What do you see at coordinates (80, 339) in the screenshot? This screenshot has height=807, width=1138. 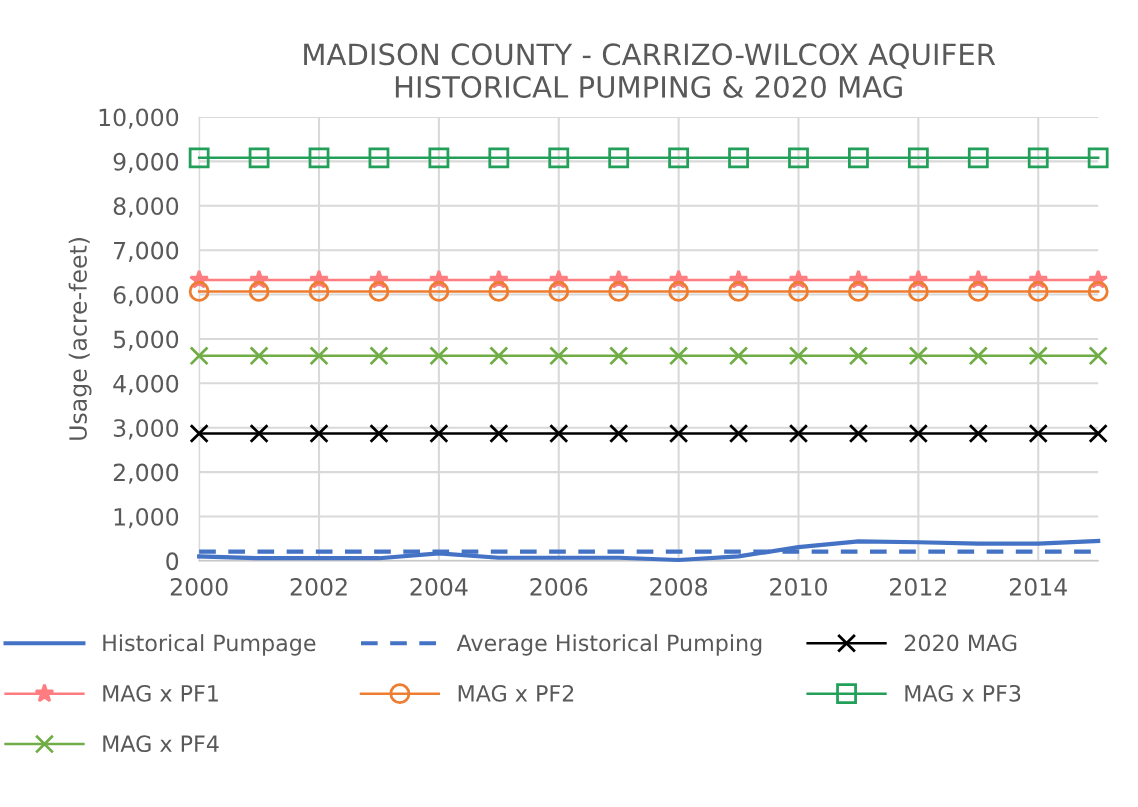 I see `y-axis-title: Usage (acre-feet)` at bounding box center [80, 339].